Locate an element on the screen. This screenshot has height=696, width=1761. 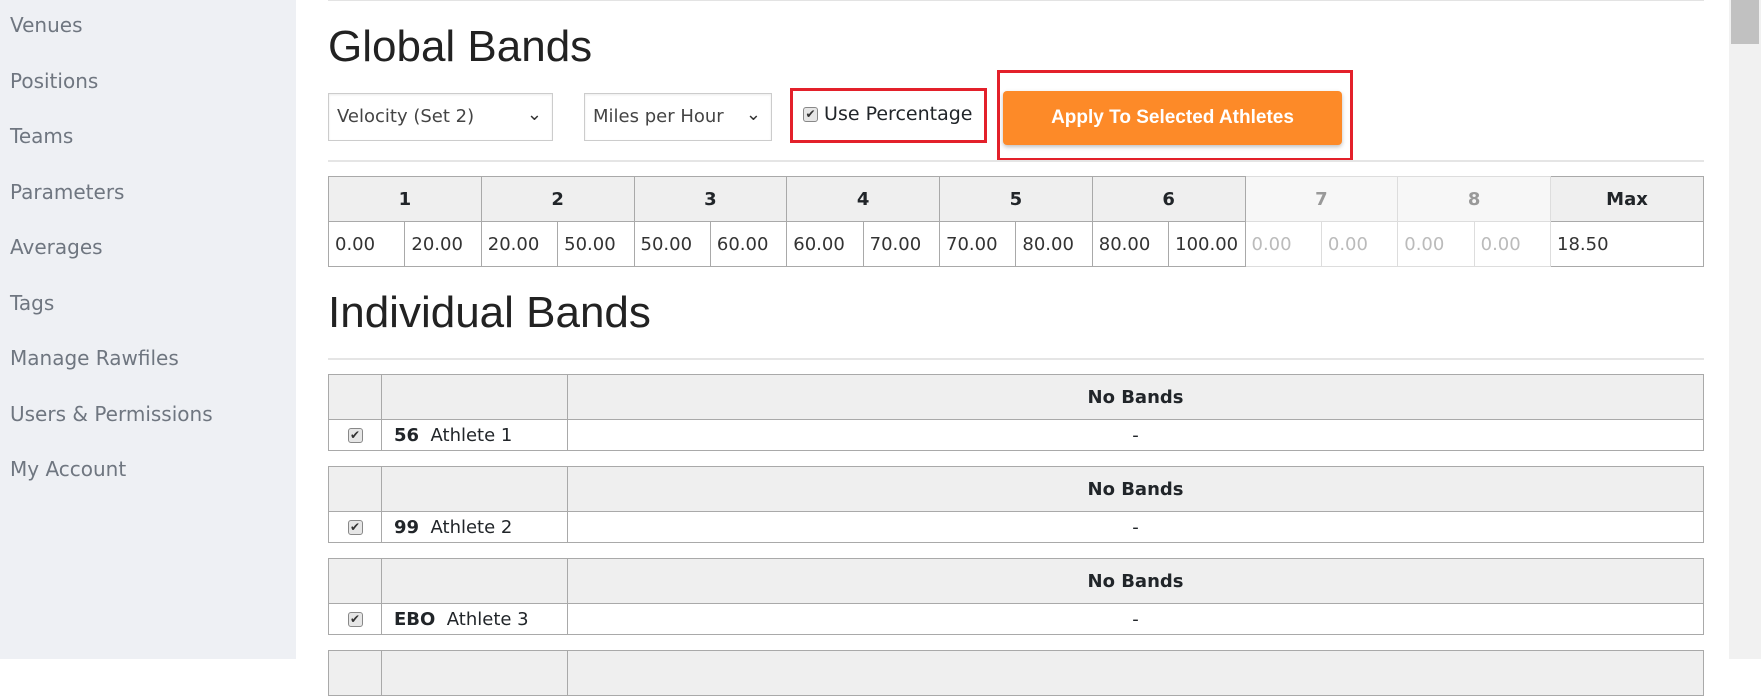
athlete-row: ✔ EBO Athlete 3 - is located at coordinates (1016, 619).